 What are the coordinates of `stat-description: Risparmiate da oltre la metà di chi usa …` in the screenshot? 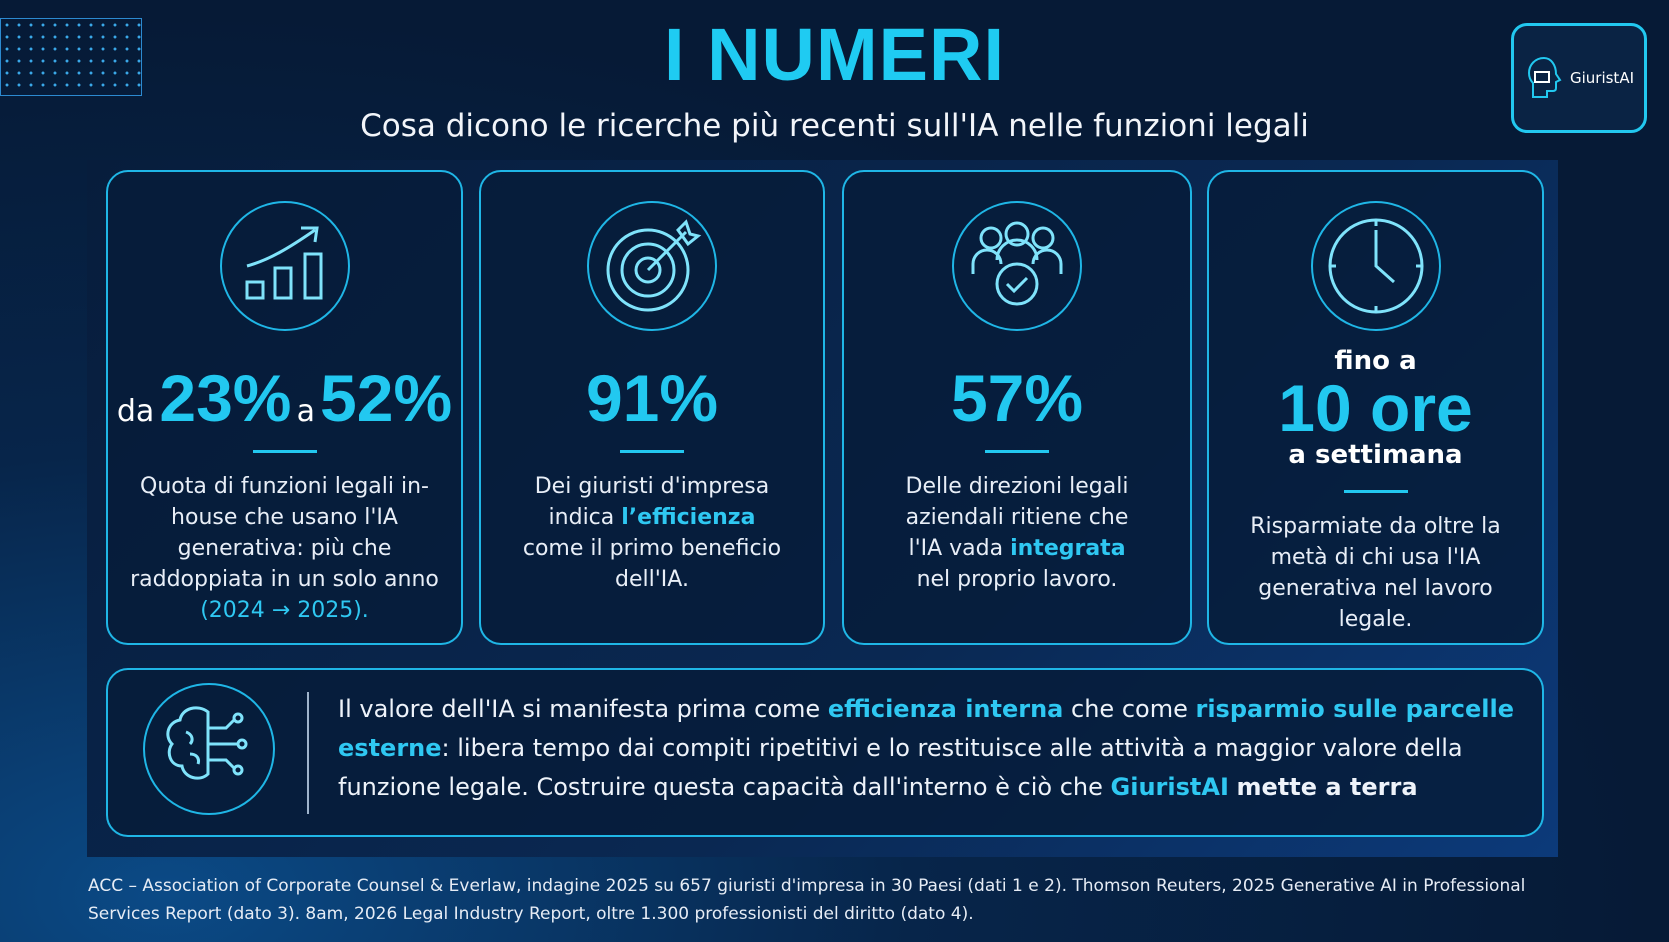 It's located at (1375, 573).